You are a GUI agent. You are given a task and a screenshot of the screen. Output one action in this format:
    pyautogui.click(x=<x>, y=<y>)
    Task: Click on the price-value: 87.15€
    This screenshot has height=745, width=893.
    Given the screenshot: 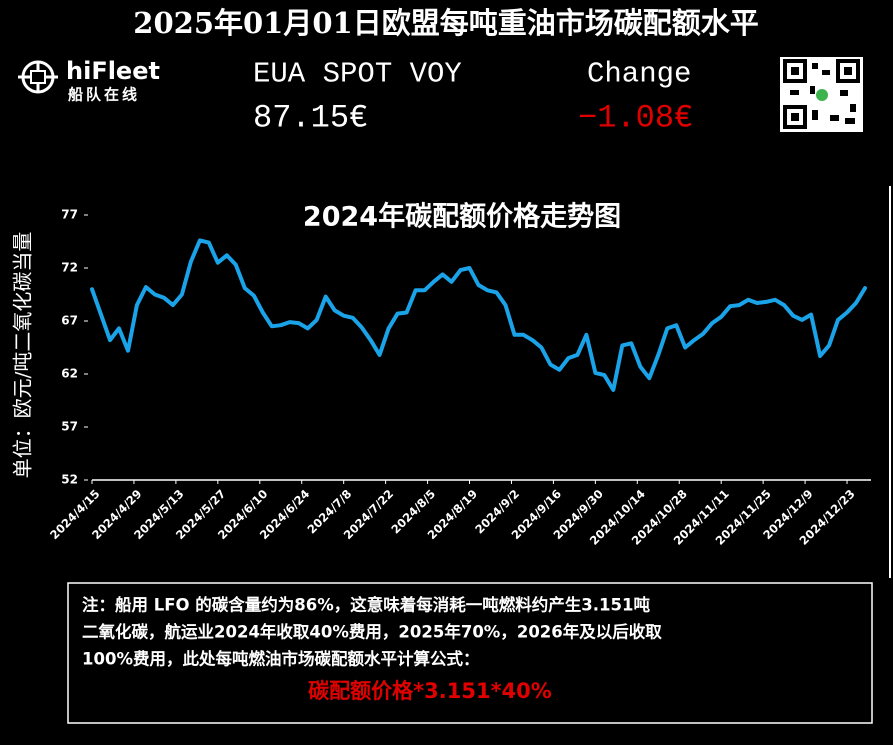 What is the action you would take?
    pyautogui.click(x=310, y=117)
    